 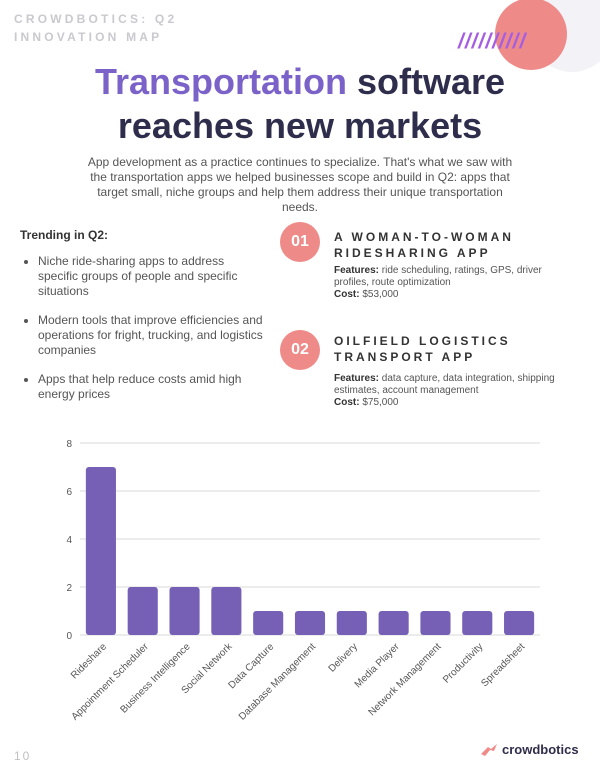 I want to click on y-tick-label: 4, so click(x=69, y=540).